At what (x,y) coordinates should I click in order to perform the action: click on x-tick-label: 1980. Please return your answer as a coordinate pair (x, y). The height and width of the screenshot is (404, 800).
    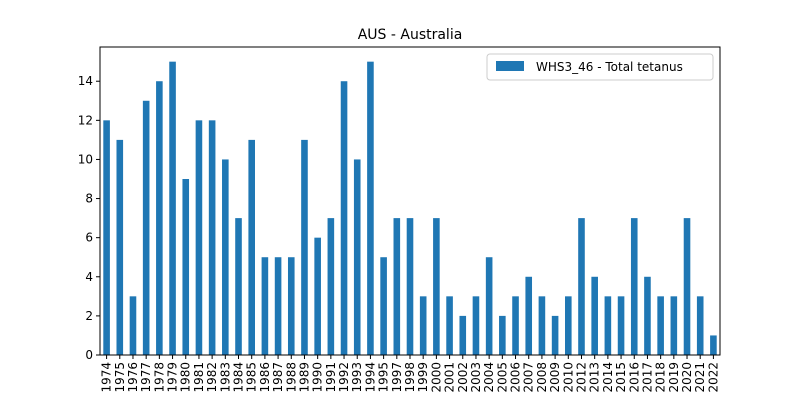
    Looking at the image, I should click on (186, 377).